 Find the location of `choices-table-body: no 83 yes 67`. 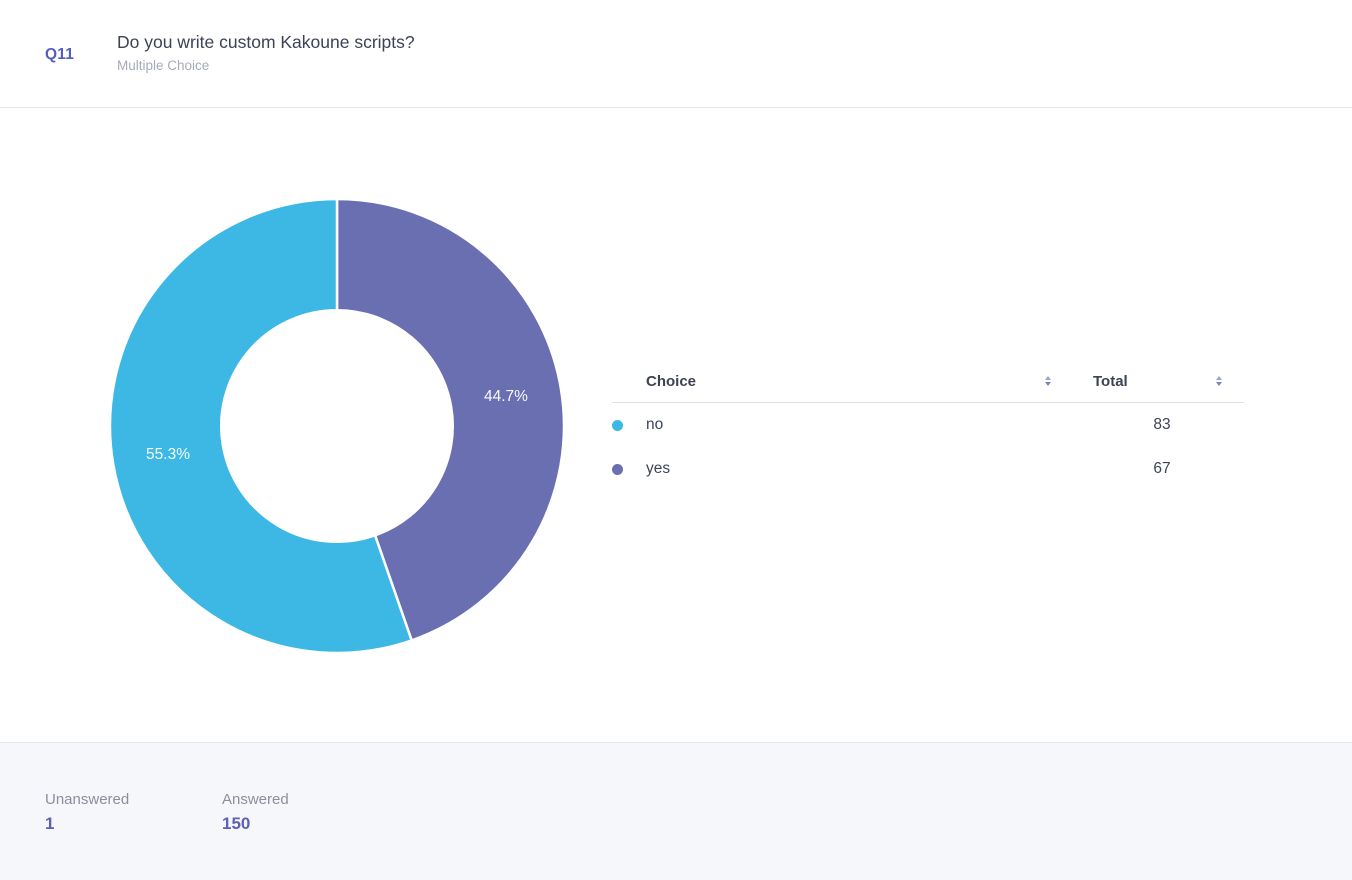

choices-table-body: no 83 yes 67 is located at coordinates (928, 447).